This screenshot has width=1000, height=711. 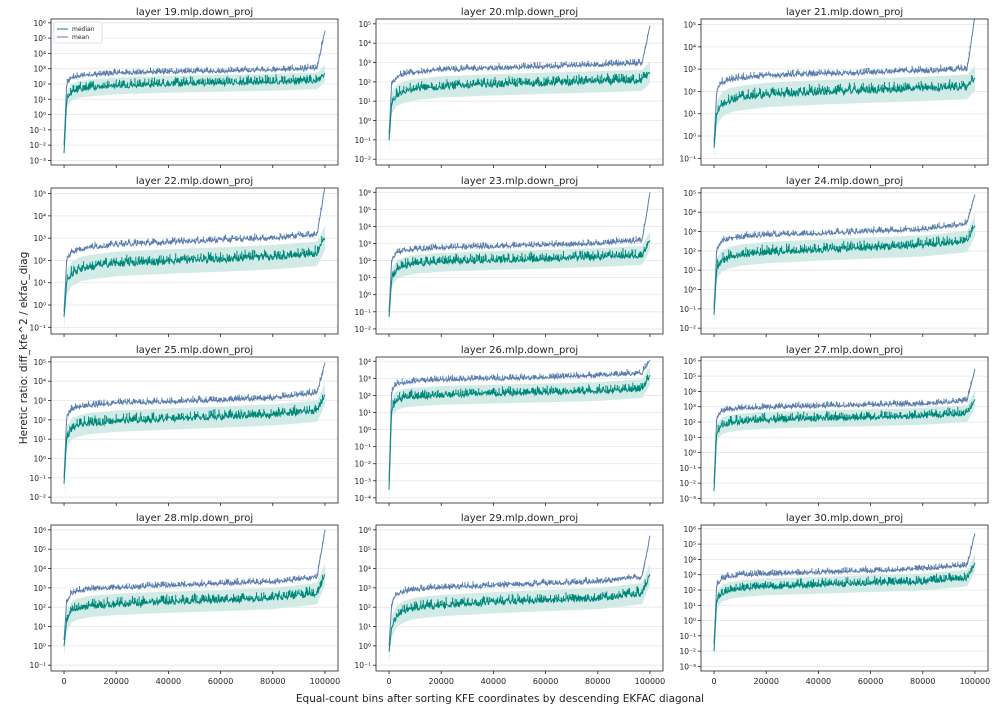 I want to click on panel-title: layer 24.mlp.down_proj, so click(x=844, y=181).